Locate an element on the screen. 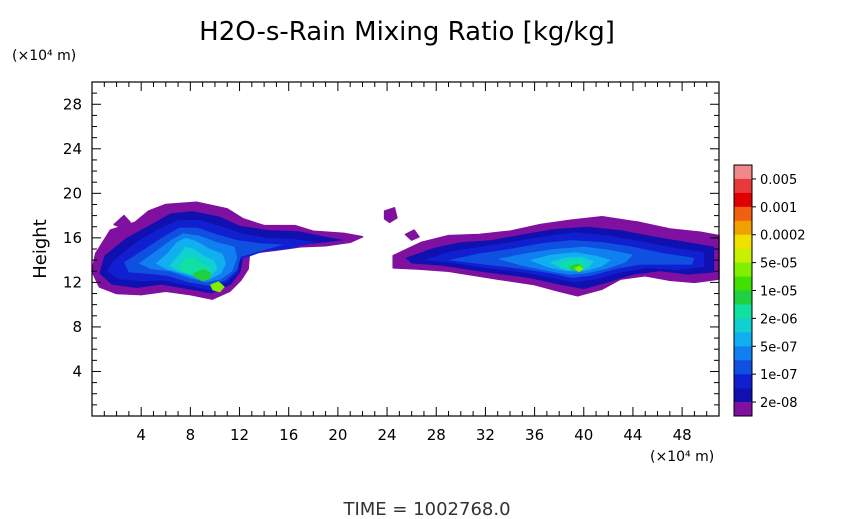 This screenshot has height=519, width=854. colorbar-label: 0.005 is located at coordinates (778, 180).